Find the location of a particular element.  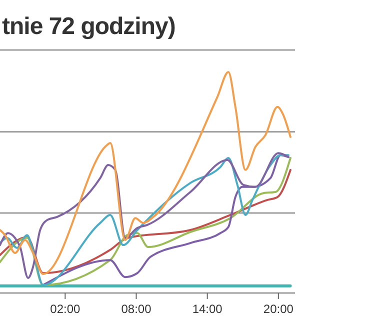

x-tick-label: 08:00 is located at coordinates (136, 309).